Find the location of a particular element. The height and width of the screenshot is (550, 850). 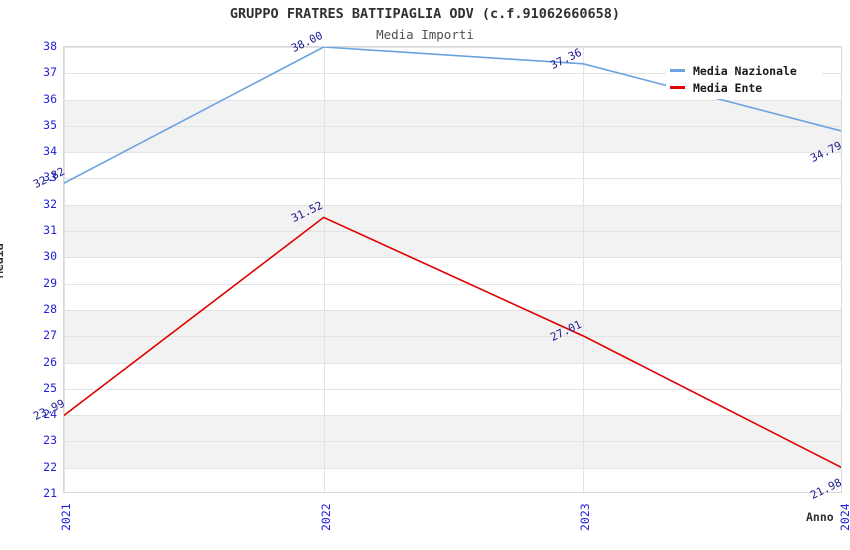

y-tick-label: 37 is located at coordinates (50, 72).